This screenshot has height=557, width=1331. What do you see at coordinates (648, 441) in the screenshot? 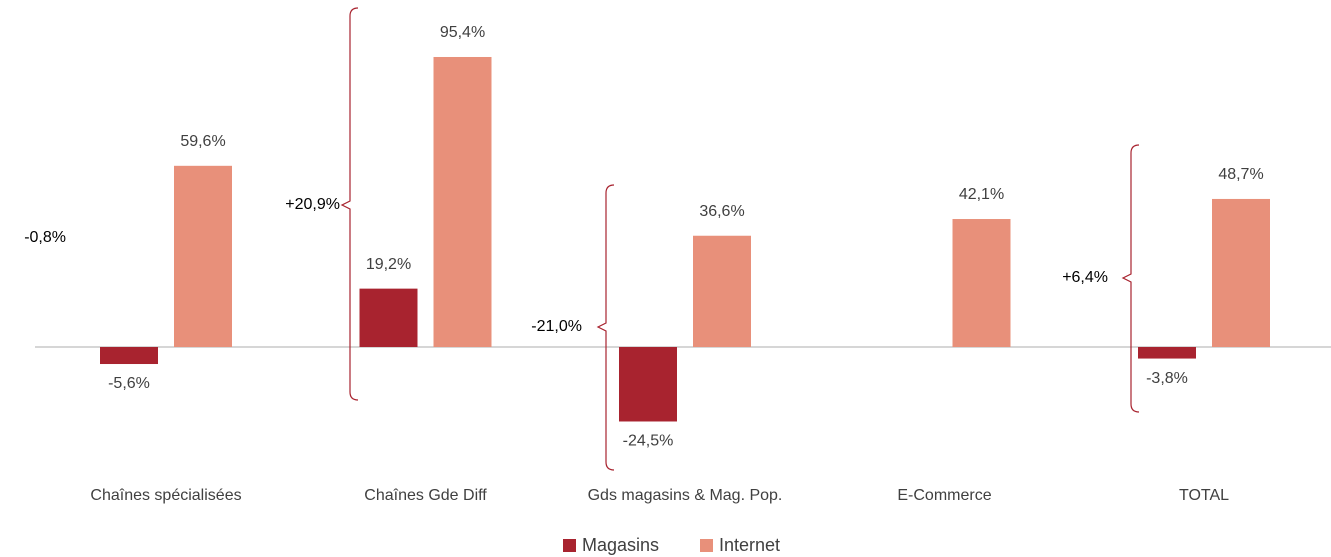
I see `data-label: -24,5%` at bounding box center [648, 441].